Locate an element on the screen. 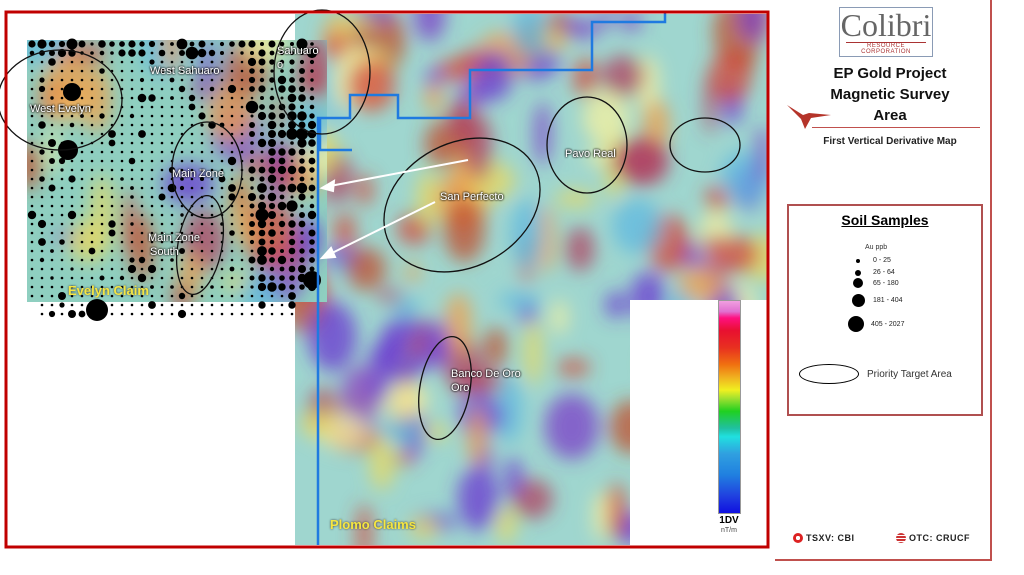 The height and width of the screenshot is (575, 1024). priority-target-label: Priority Target Area is located at coordinates (909, 374).